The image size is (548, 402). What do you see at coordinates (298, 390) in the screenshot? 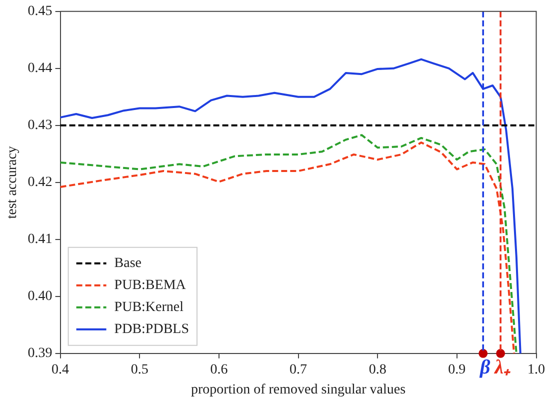
I see `x-axis-title: proportion of removed singular values` at bounding box center [298, 390].